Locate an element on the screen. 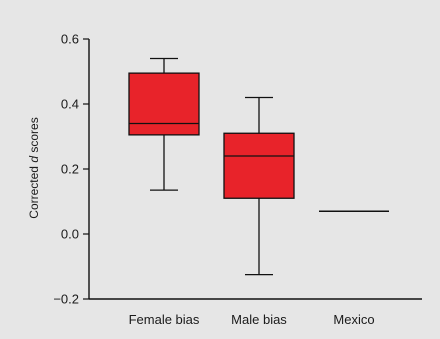 This screenshot has height=339, width=440. y-tick-label: 0.4 is located at coordinates (70, 104).